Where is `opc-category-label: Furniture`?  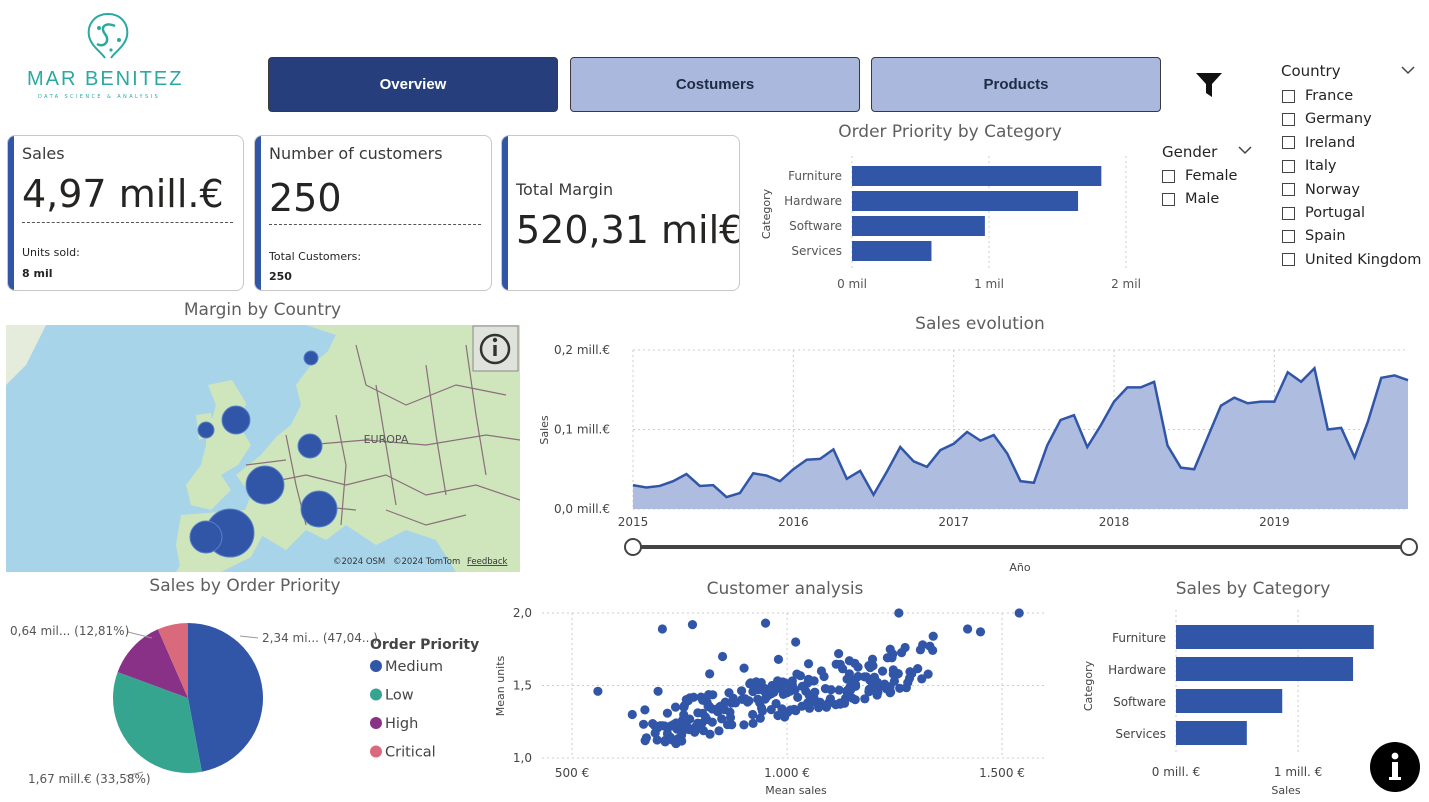
opc-category-label: Furniture is located at coordinates (815, 176).